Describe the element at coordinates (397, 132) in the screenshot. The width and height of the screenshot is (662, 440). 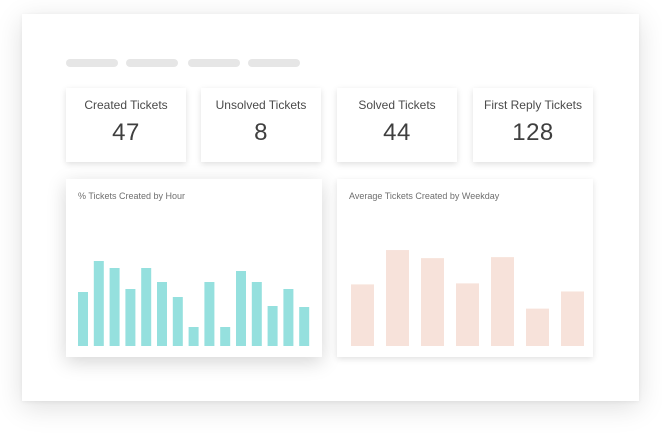
I see `stat-value: 44` at that location.